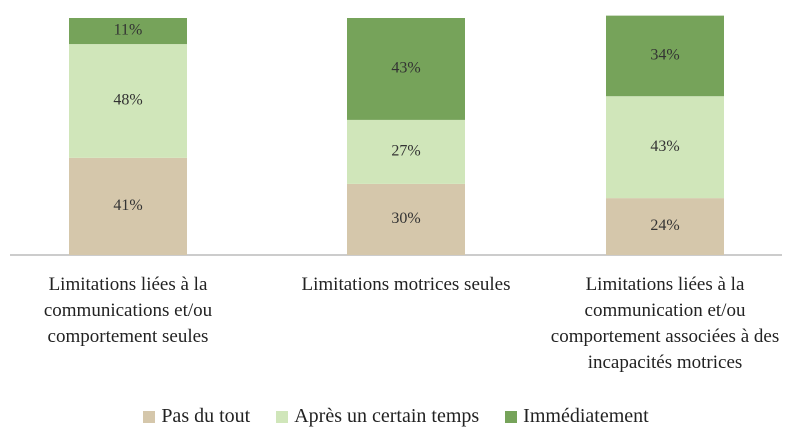  What do you see at coordinates (387, 416) in the screenshot?
I see `legend-label: Après un certain temps` at bounding box center [387, 416].